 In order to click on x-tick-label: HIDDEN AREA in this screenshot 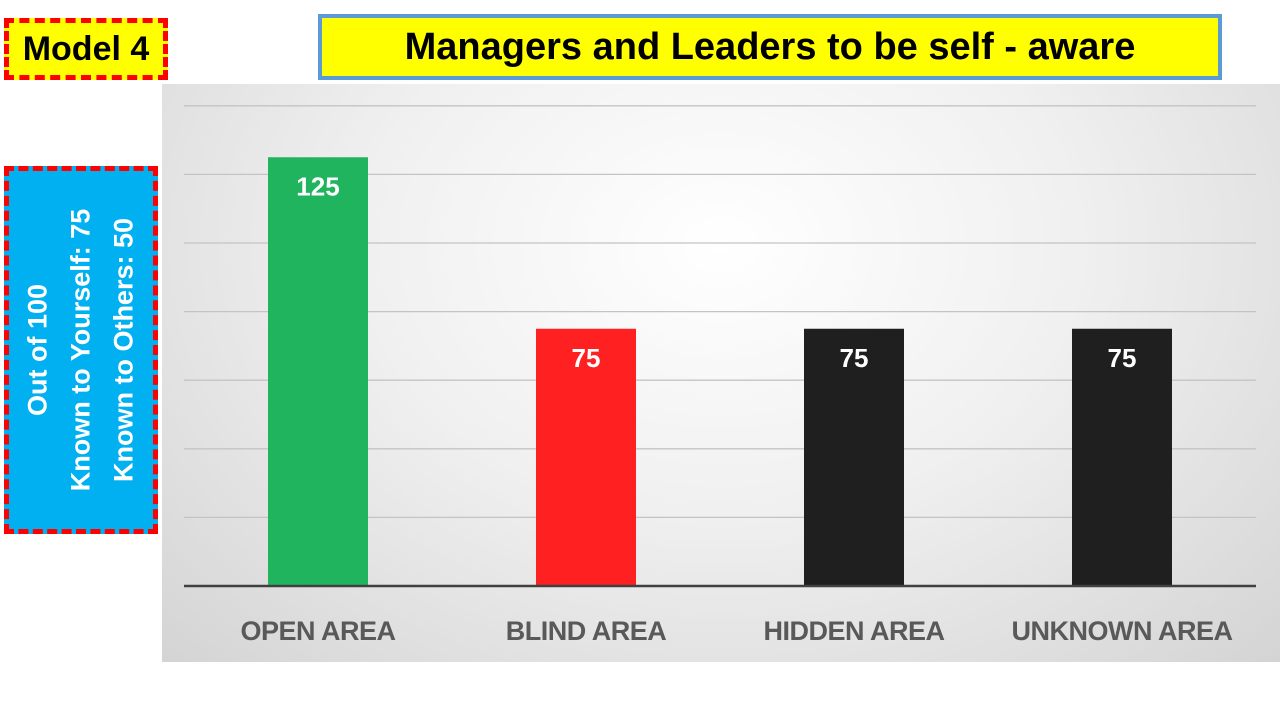, I will do `click(853, 631)`.